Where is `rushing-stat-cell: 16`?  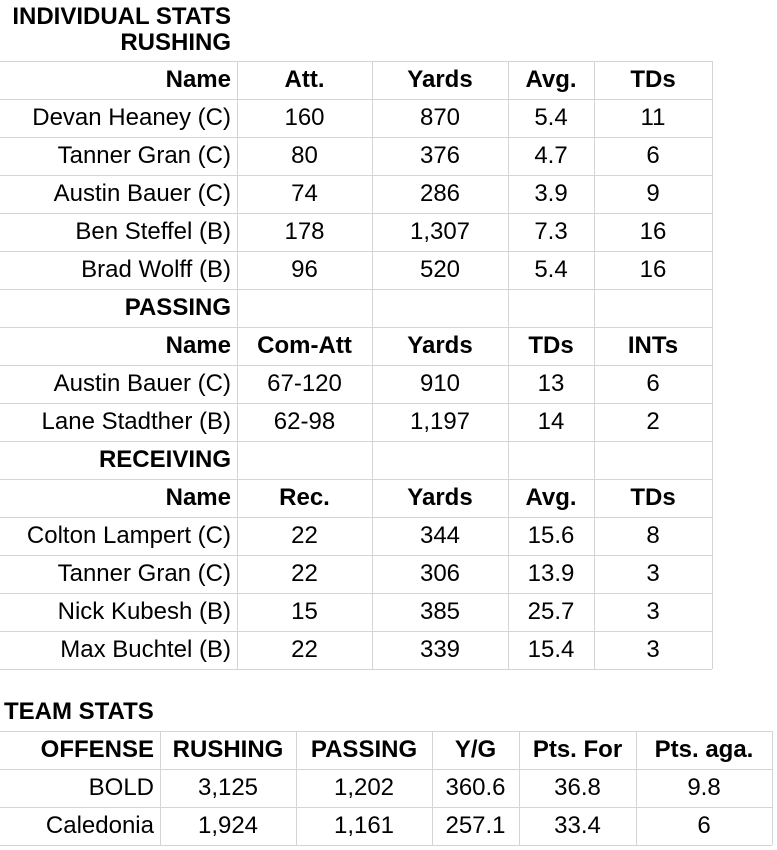 rushing-stat-cell: 16 is located at coordinates (653, 269).